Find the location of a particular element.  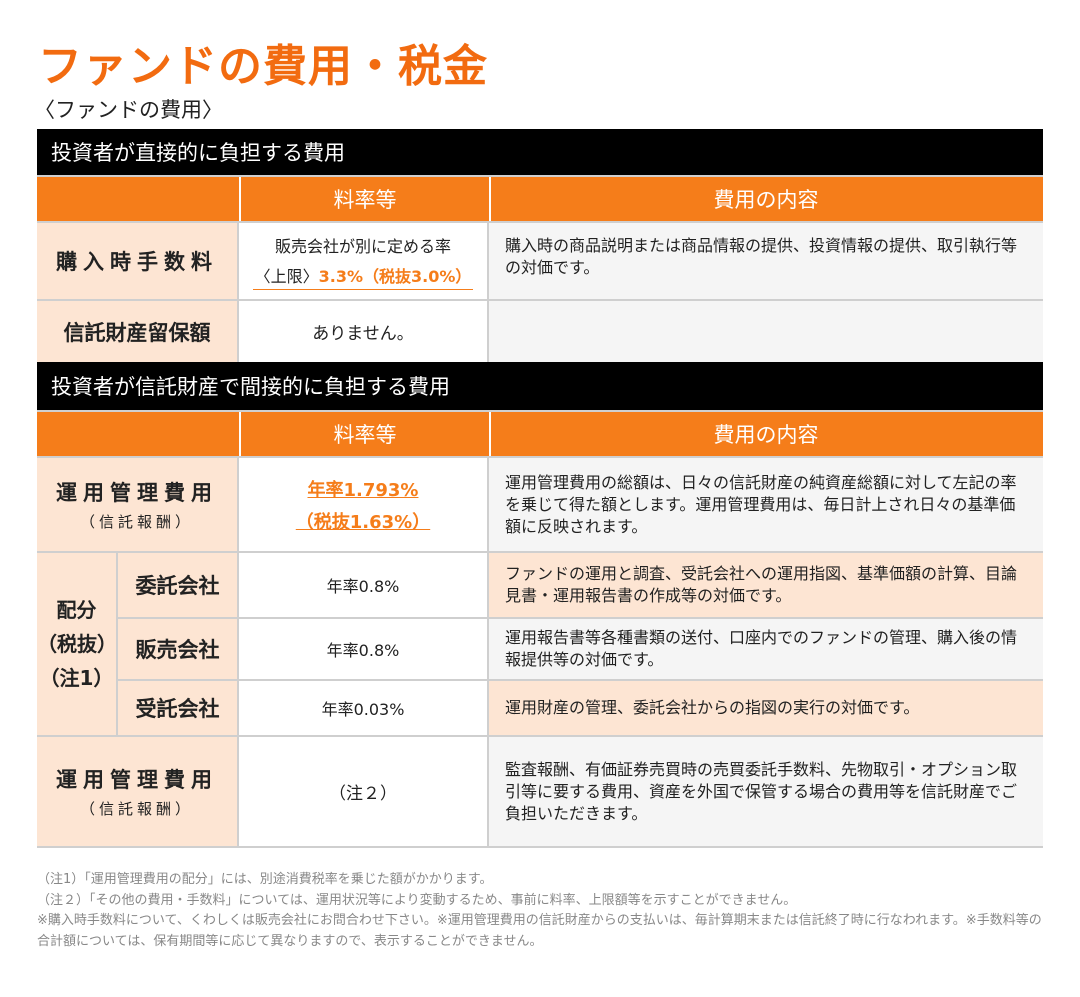

row-label-management-fee: 運用管理費用 （信託報酬） is located at coordinates (137, 504).